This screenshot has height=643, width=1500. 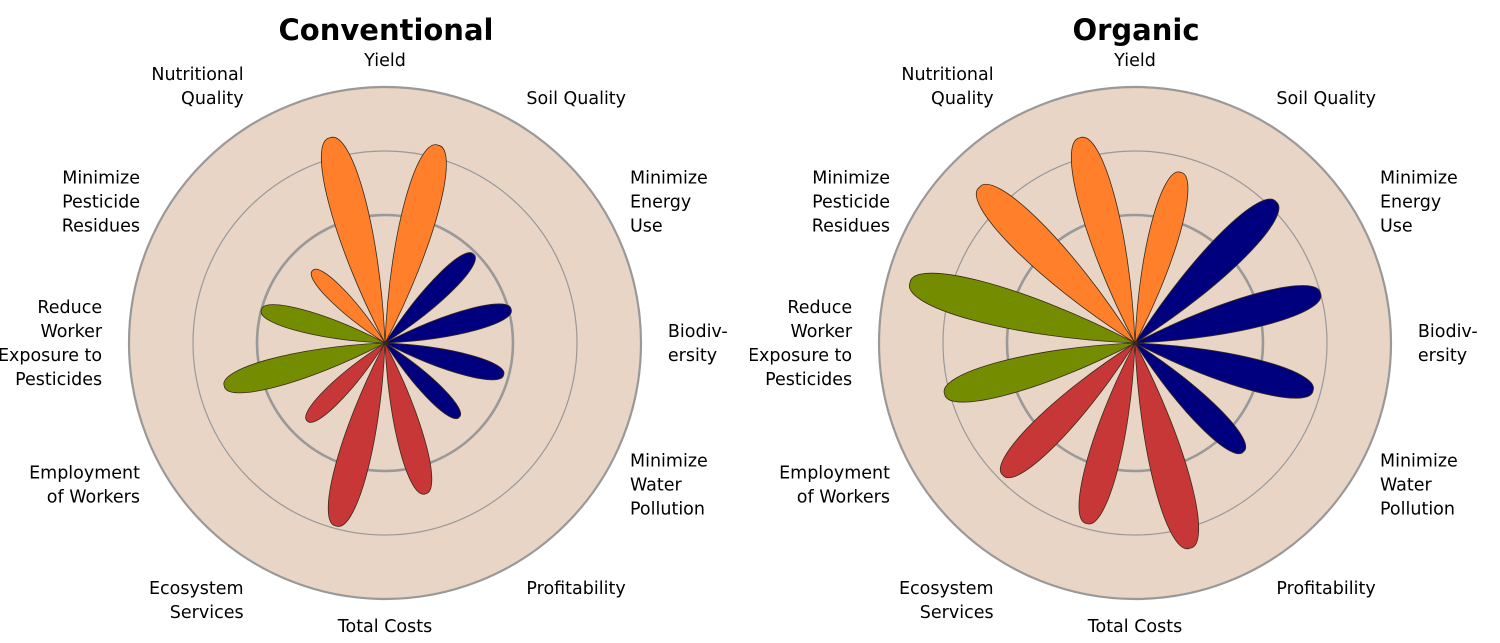 I want to click on chart-title: Organic, so click(x=1135, y=30).